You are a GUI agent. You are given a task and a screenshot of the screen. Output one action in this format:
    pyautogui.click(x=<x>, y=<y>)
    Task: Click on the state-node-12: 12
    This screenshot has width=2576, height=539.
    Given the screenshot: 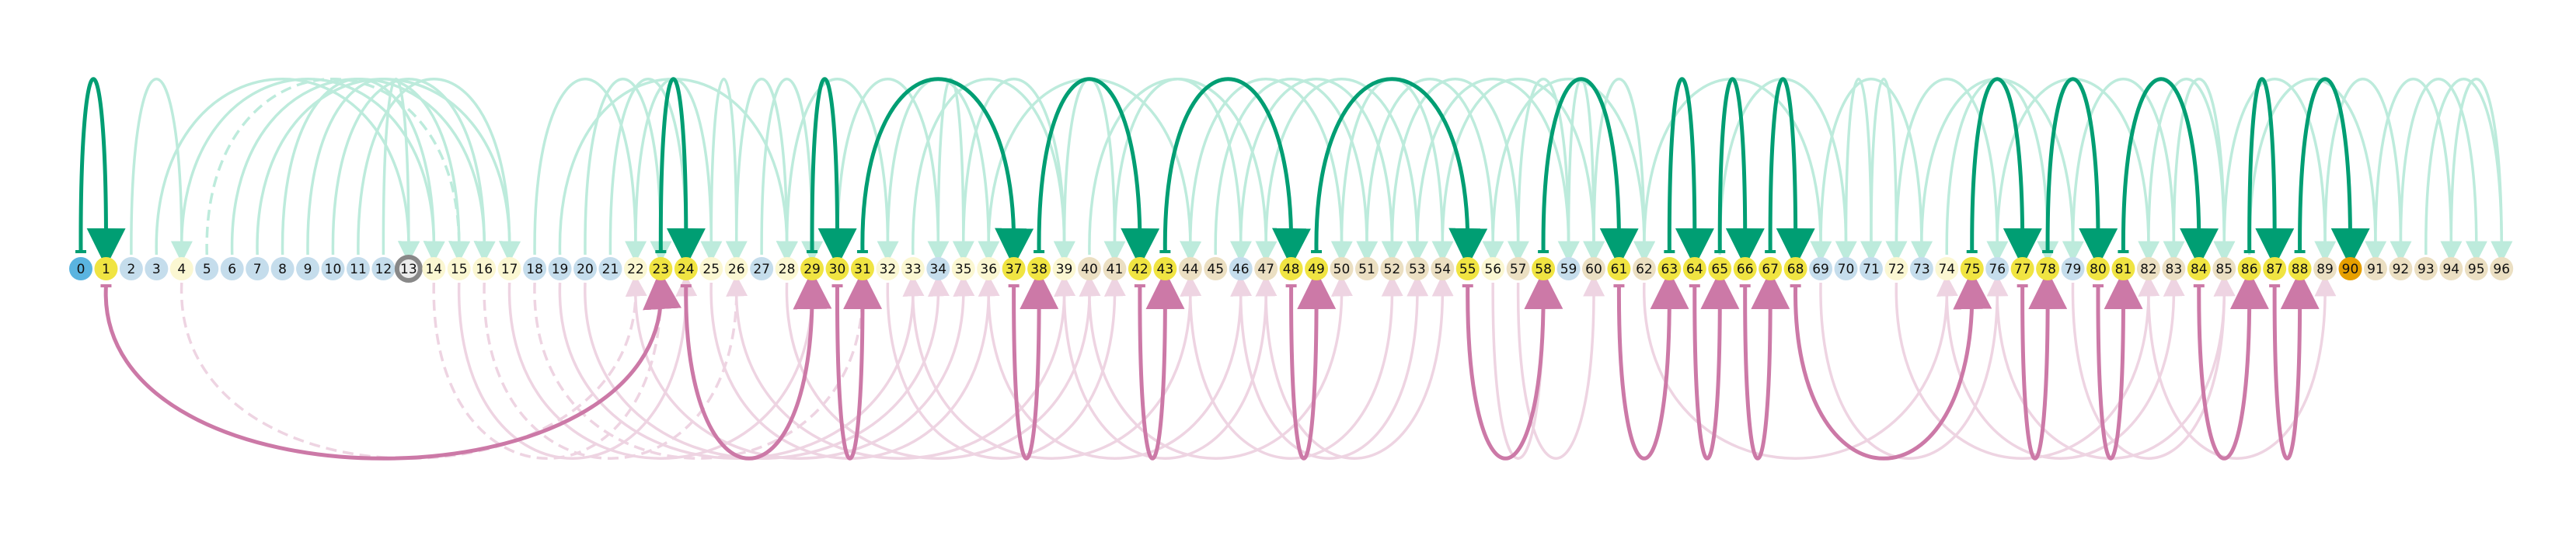 What is the action you would take?
    pyautogui.click(x=383, y=268)
    